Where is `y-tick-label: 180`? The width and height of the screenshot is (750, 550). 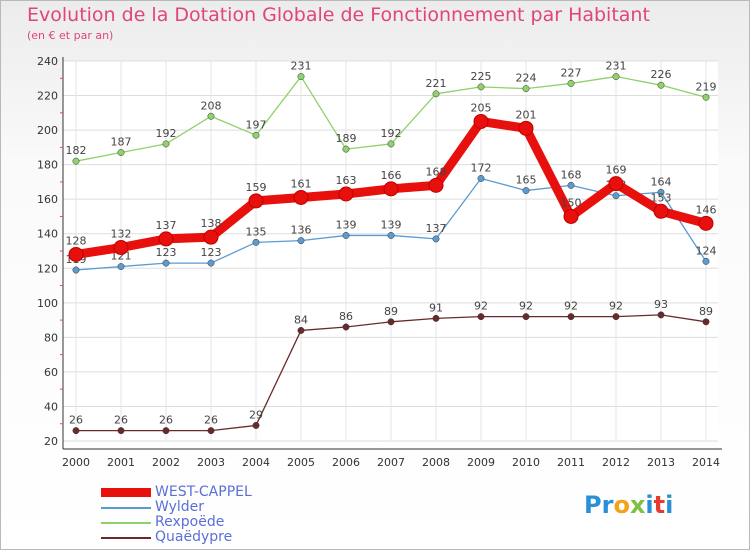
y-tick-label: 180 is located at coordinates (47, 165).